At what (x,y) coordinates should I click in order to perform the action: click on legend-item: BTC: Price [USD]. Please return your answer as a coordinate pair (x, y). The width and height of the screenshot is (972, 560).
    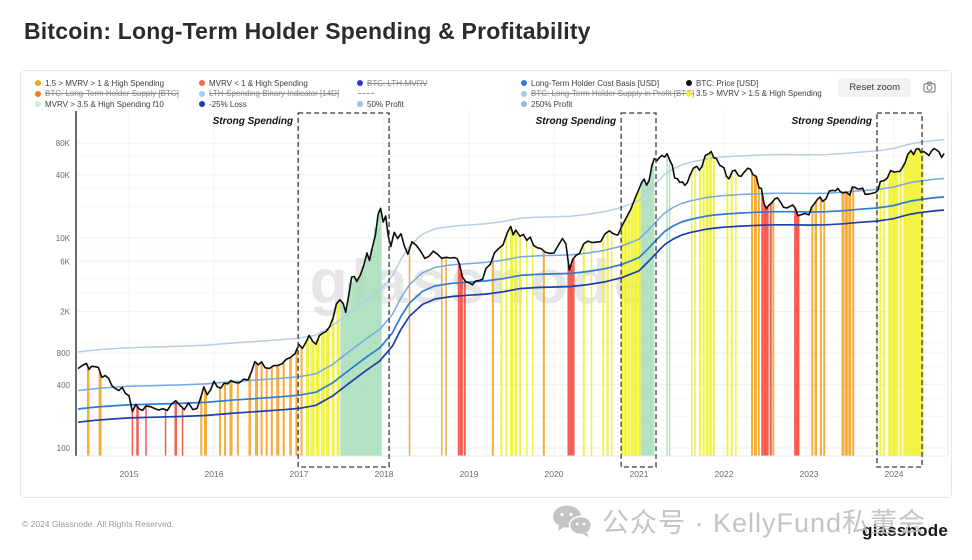
    Looking at the image, I should click on (754, 83).